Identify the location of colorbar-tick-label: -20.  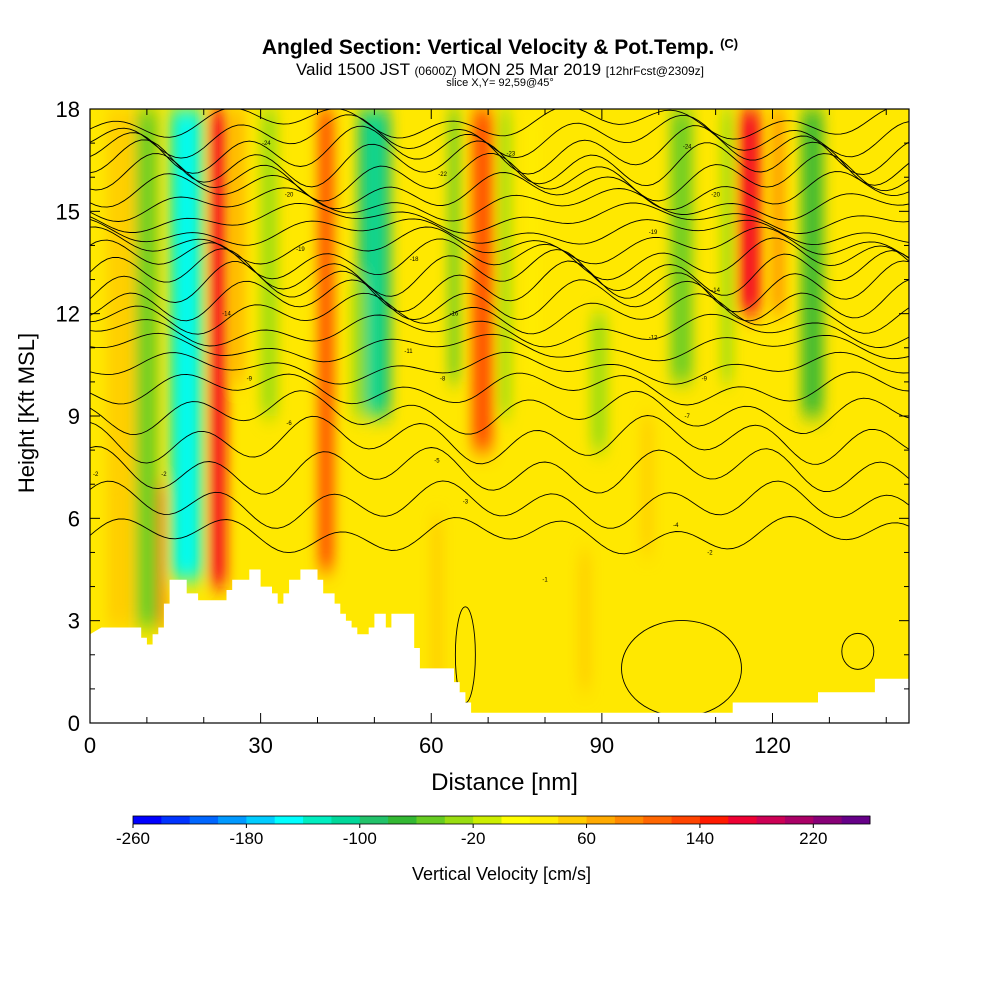
(473, 838).